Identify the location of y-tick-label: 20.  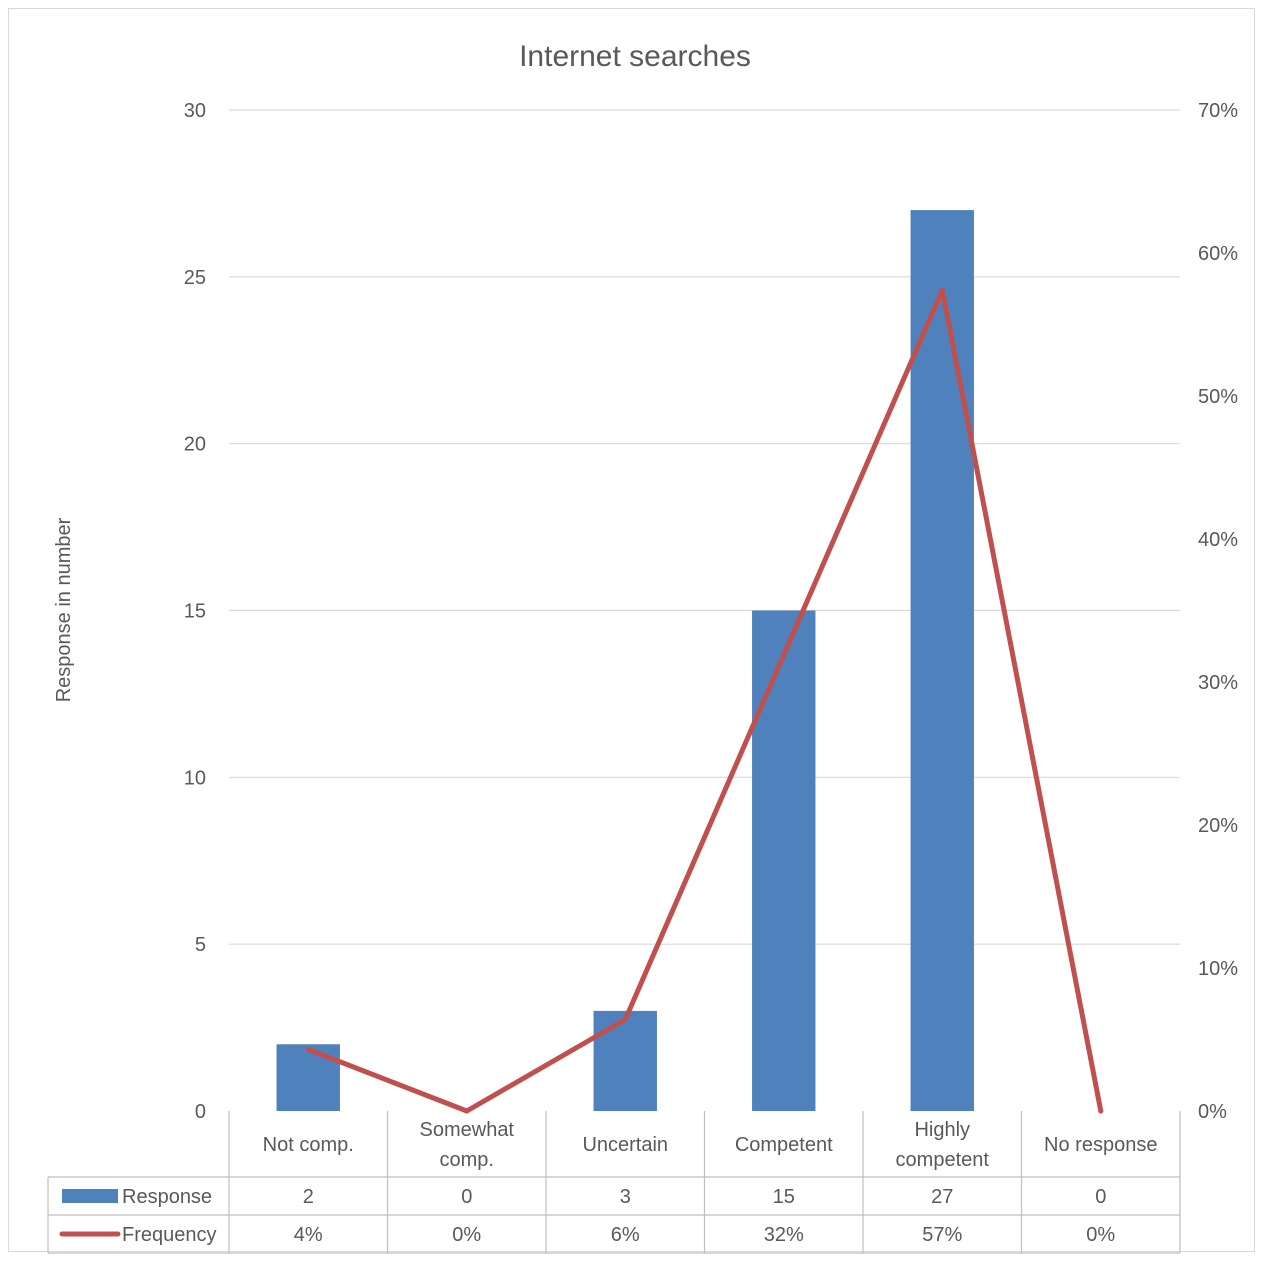
(195, 445).